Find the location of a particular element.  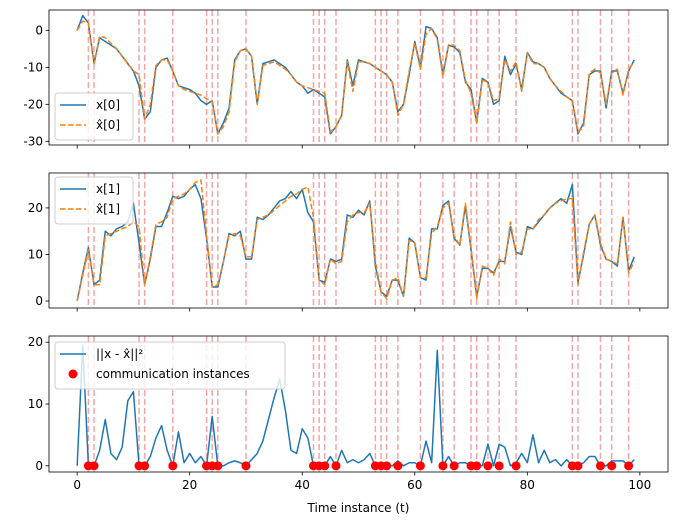

x-tick-label: 40 is located at coordinates (302, 485).